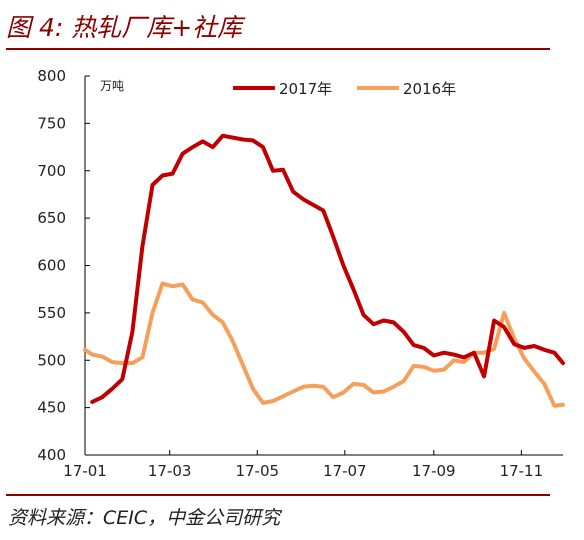 The image size is (584, 540). Describe the element at coordinates (51, 266) in the screenshot. I see `y-tick-label: 600` at that location.